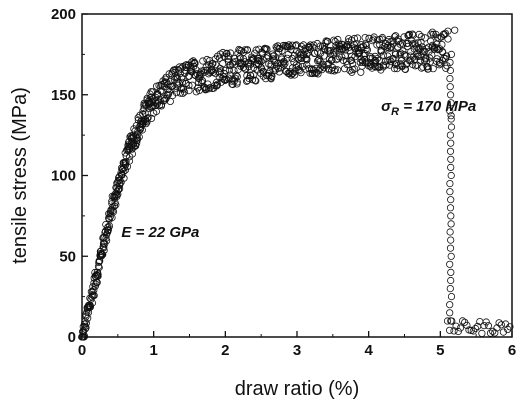 The width and height of the screenshot is (522, 405). Describe the element at coordinates (160, 232) in the screenshot. I see `modulus-annotation: E = 22 GPa` at that location.